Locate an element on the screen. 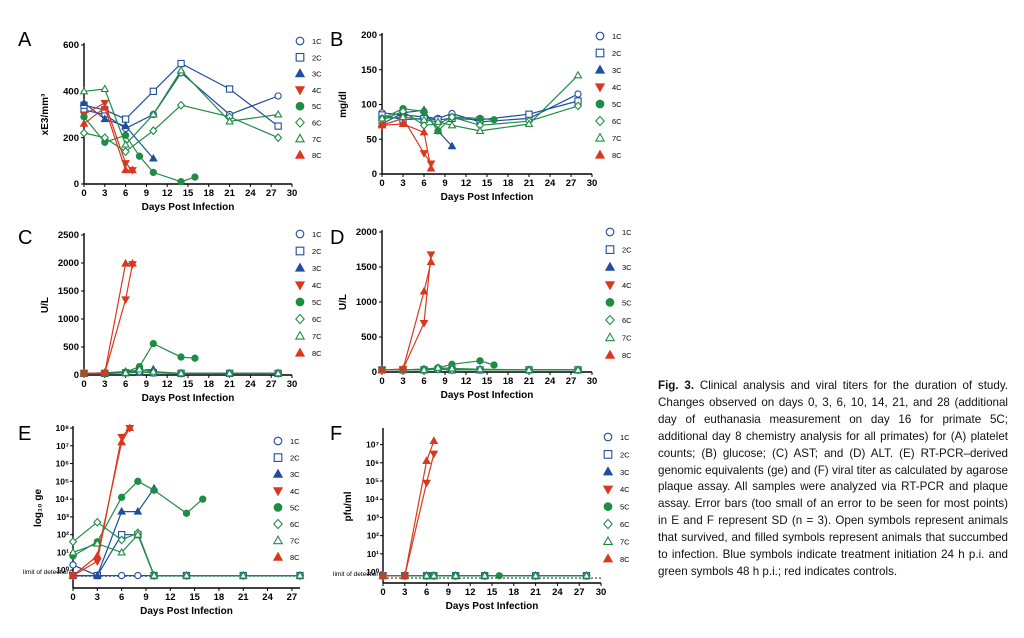 Image resolution: width=1024 pixels, height=638 pixels. x-tick-label: 24 is located at coordinates (550, 183).